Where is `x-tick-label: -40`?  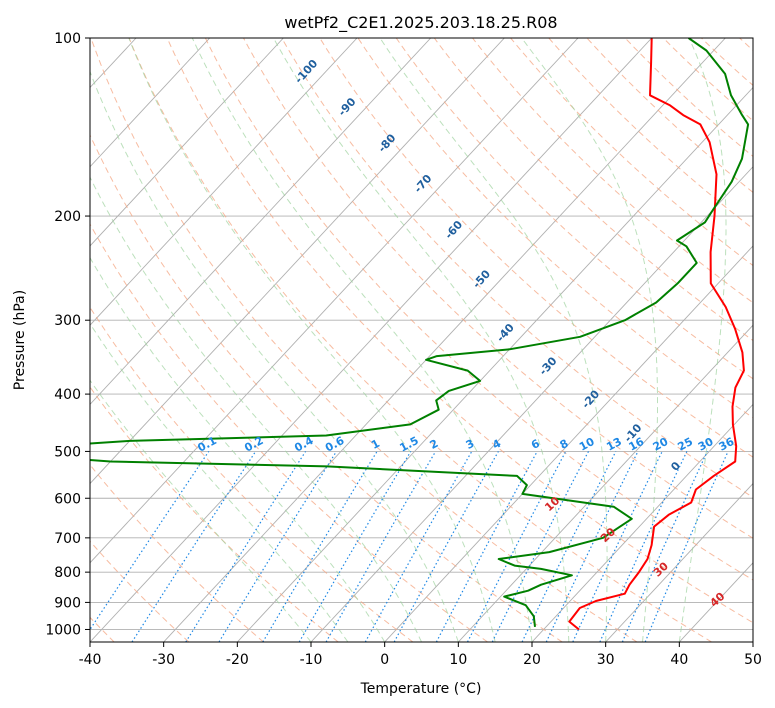
x-tick-label: -40 is located at coordinates (90, 660).